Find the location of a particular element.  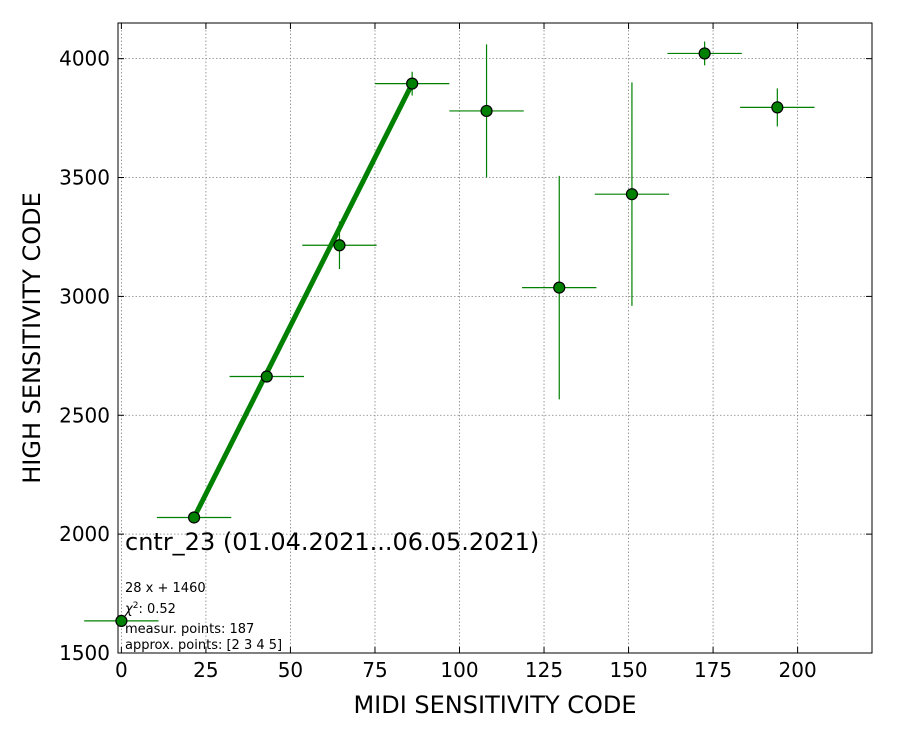

y-tick-label: 2000 is located at coordinates (84, 534).